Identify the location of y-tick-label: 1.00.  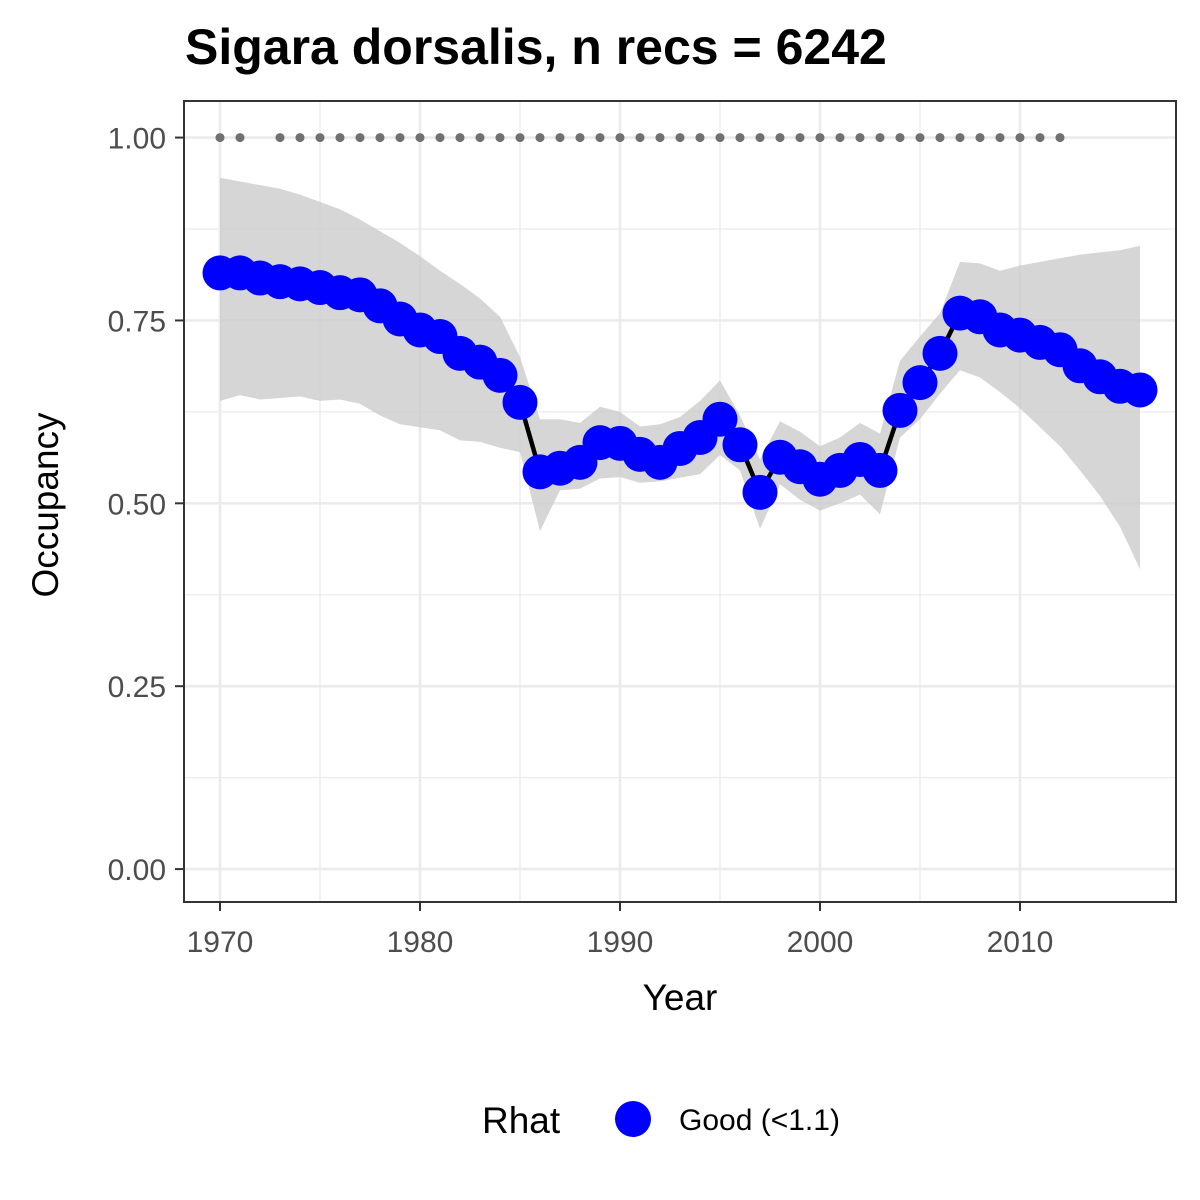
(137, 139).